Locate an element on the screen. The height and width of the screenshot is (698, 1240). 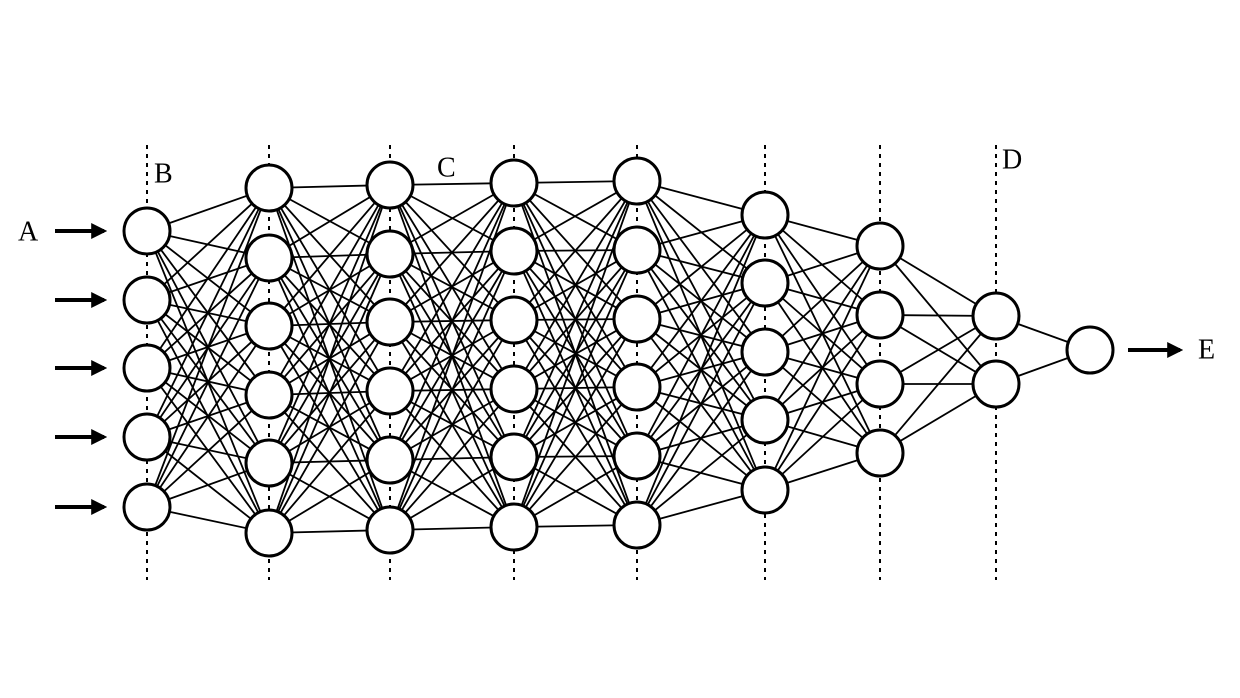
label-c: C is located at coordinates (446, 167).